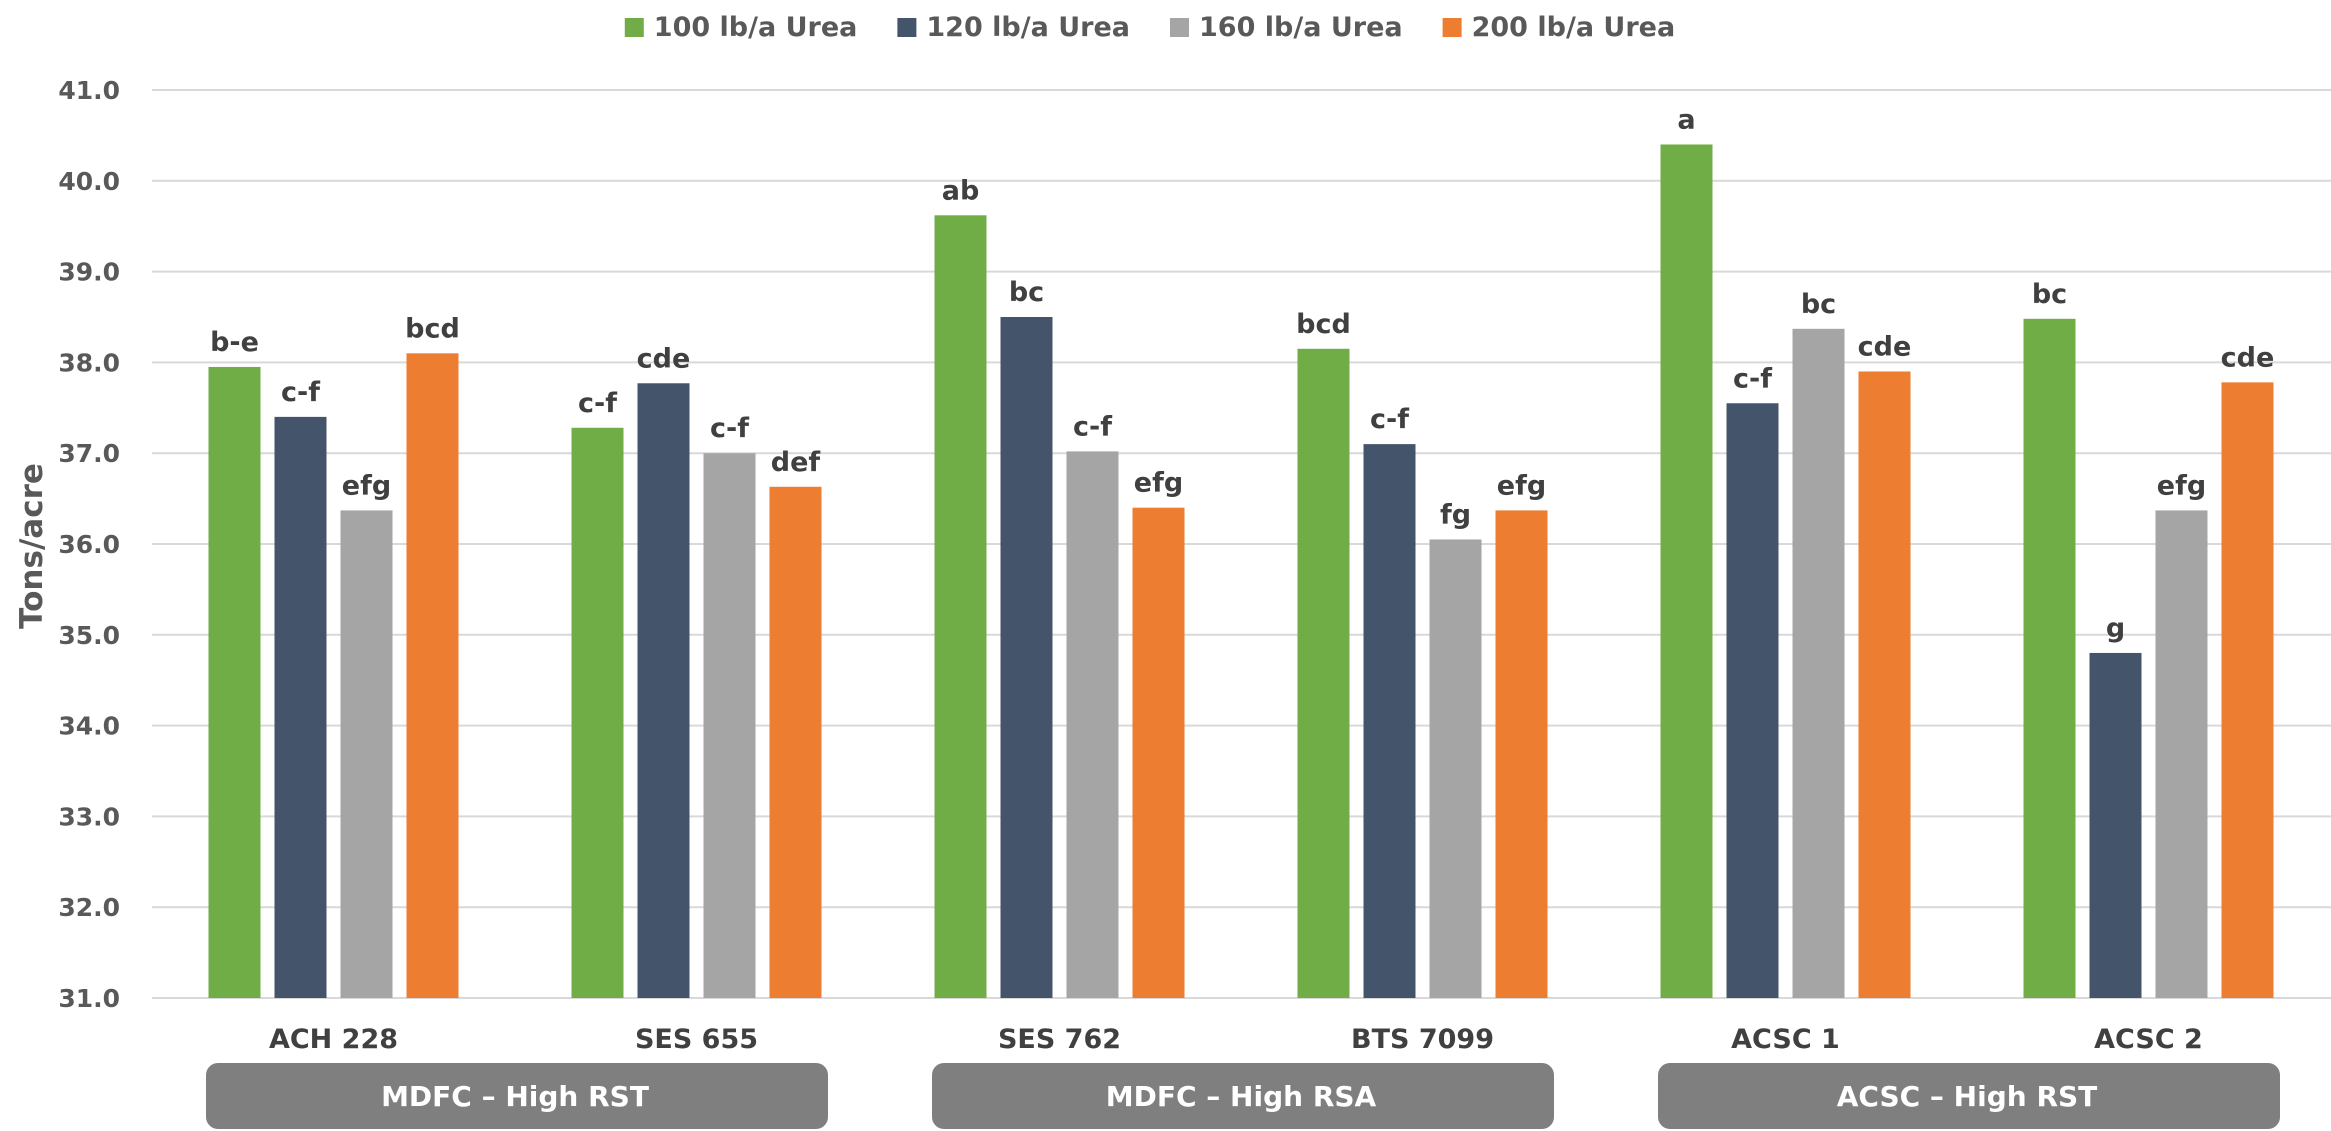 The width and height of the screenshot is (2331, 1131). Describe the element at coordinates (796, 462) in the screenshot. I see `data-label: def` at that location.